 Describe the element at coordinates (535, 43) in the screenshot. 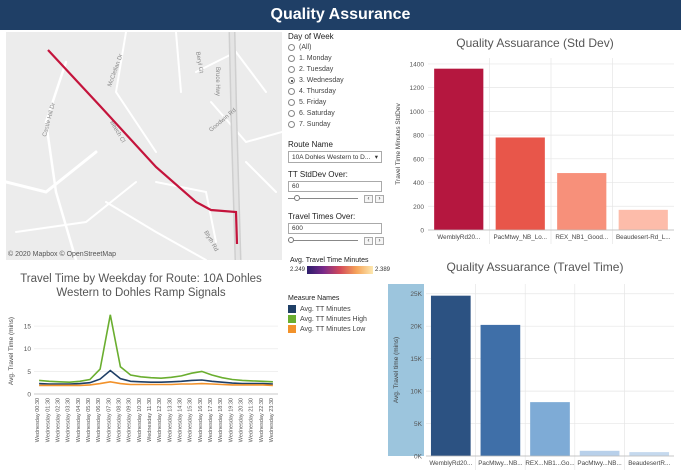

I see `stddev-chart-title: Quality Assuarance (Std Dev)` at that location.